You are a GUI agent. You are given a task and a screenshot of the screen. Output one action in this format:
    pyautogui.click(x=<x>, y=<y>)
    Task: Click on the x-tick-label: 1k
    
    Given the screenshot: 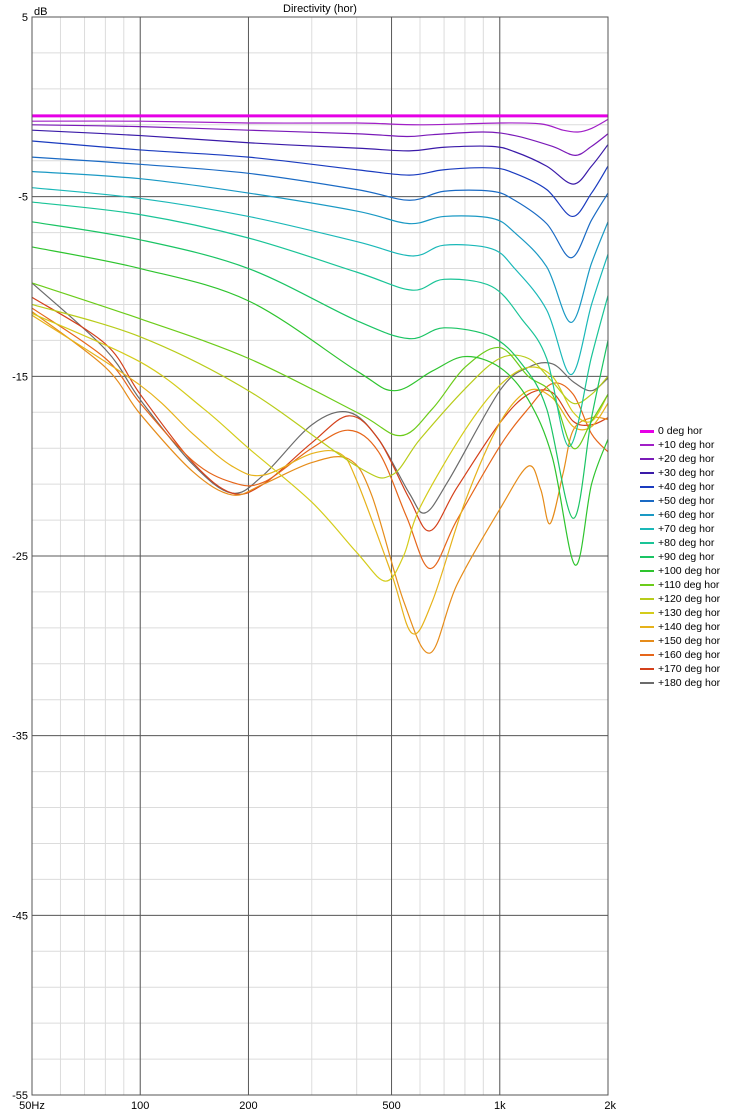 What is the action you would take?
    pyautogui.click(x=500, y=1106)
    